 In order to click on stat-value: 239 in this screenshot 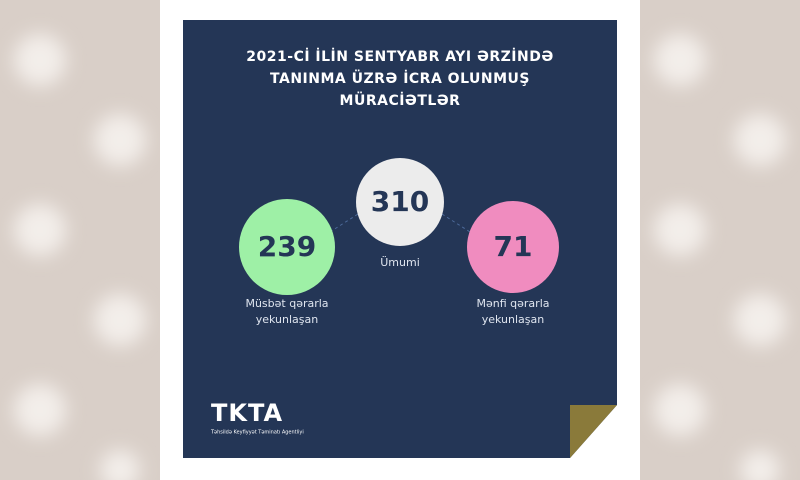, I will do `click(287, 246)`.